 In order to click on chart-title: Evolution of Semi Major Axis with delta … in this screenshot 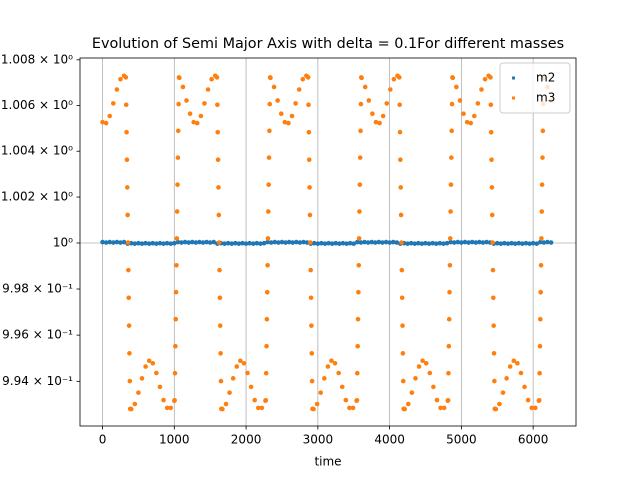, I will do `click(328, 44)`.